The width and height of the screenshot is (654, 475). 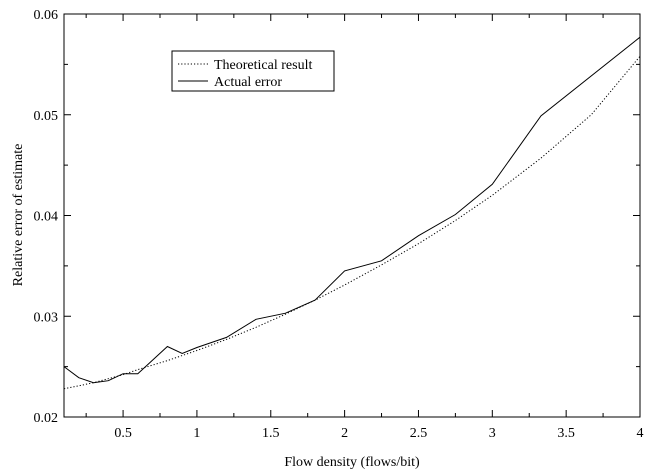 I want to click on x-tick-label: 3, so click(x=492, y=433).